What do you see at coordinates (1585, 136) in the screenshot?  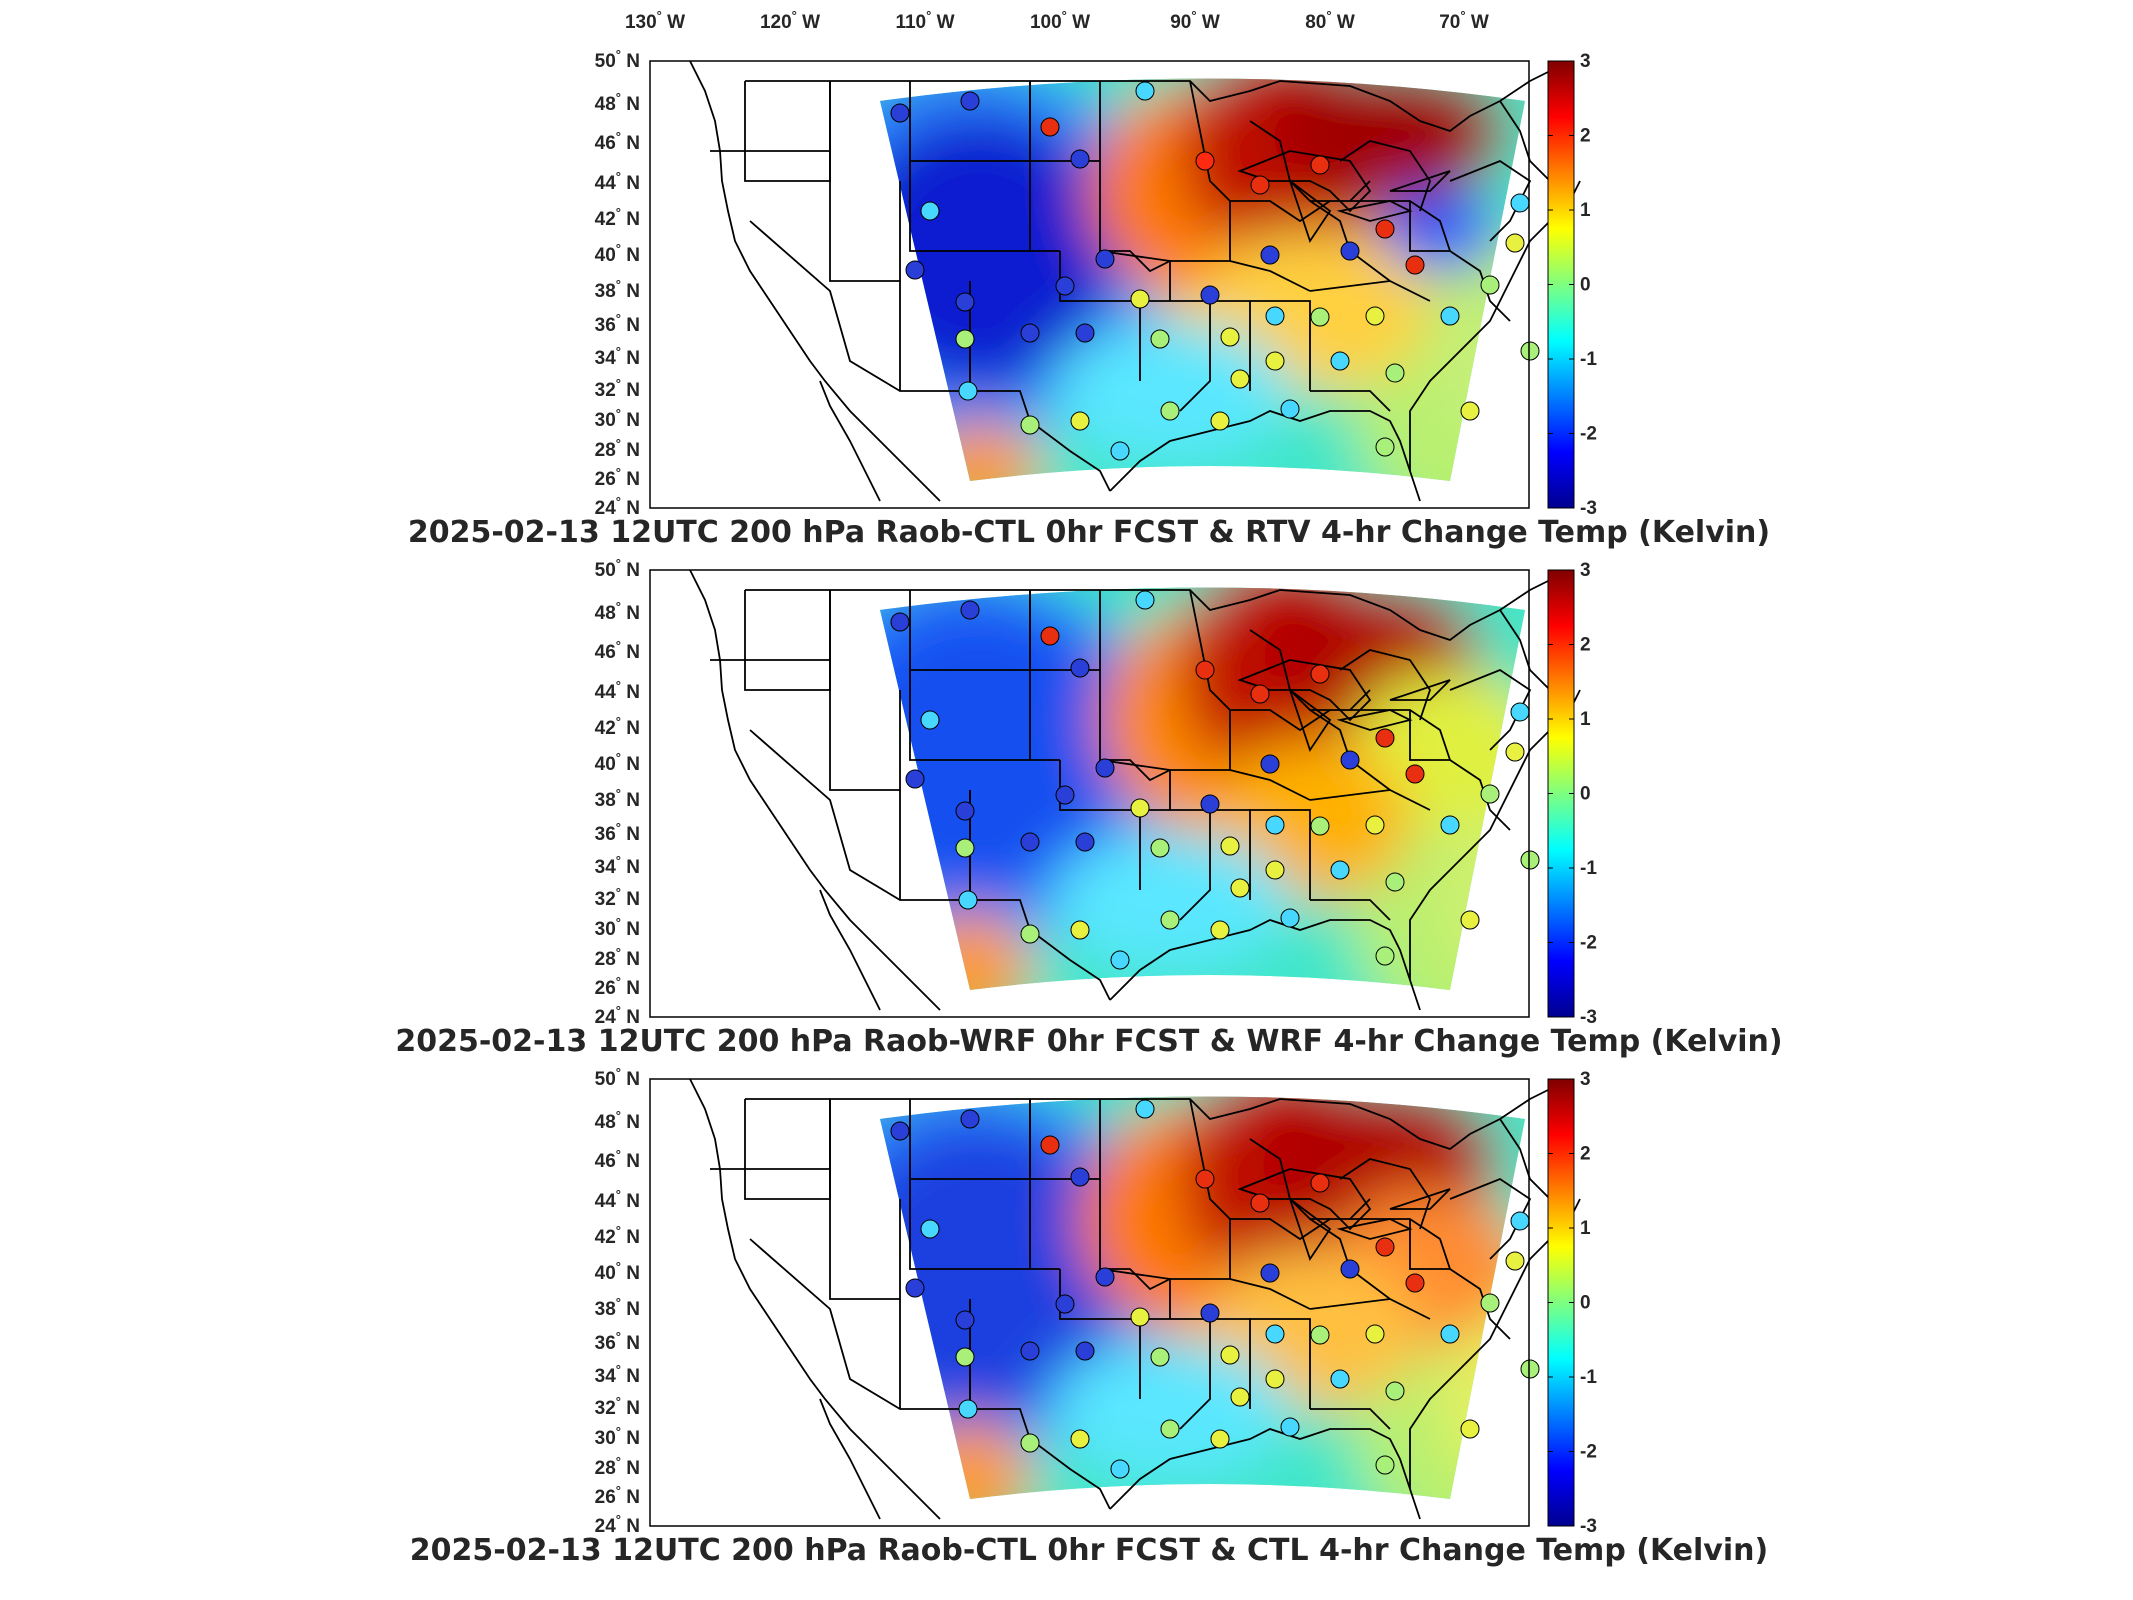 I see `colorbar-tick-label: 2` at bounding box center [1585, 136].